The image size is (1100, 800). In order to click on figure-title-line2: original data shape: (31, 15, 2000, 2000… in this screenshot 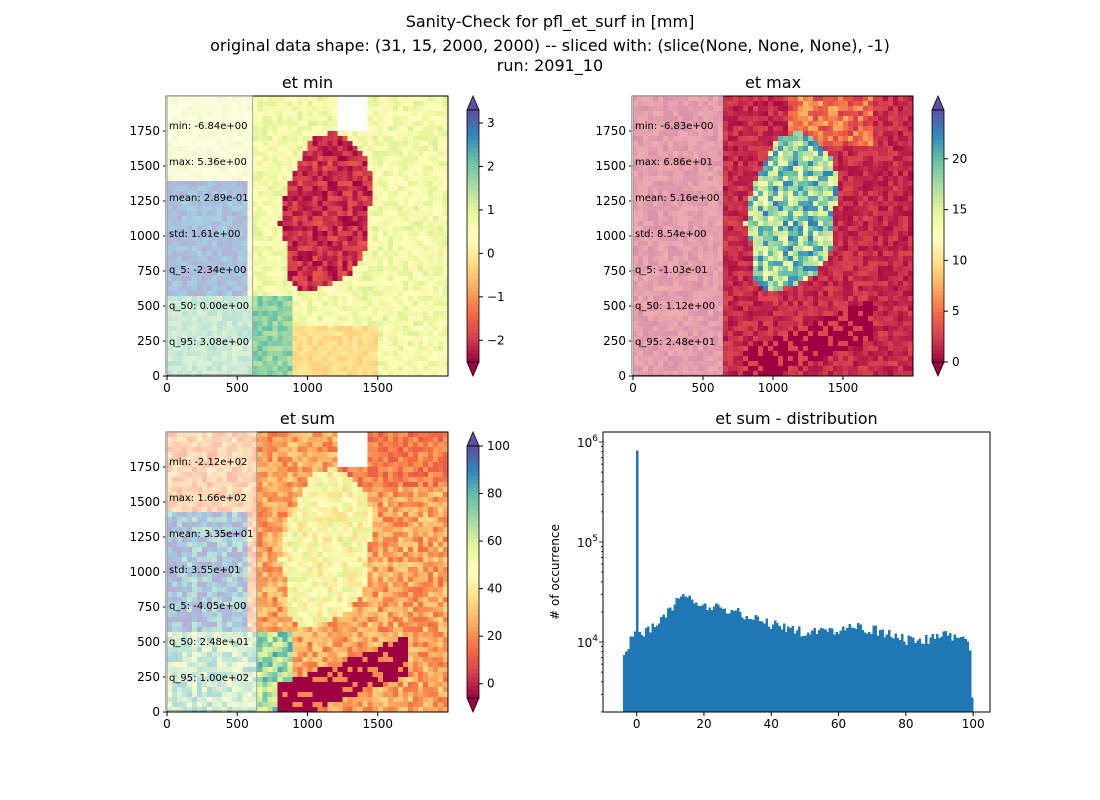, I will do `click(550, 45)`.